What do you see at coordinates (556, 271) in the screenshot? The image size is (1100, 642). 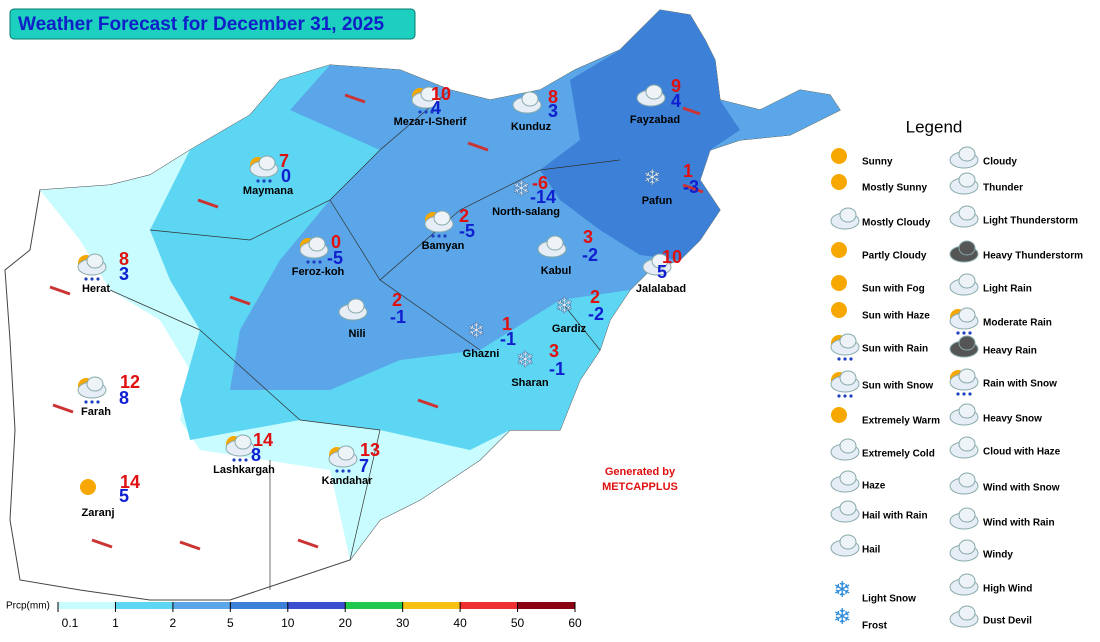 I see `city-name: Kabul` at bounding box center [556, 271].